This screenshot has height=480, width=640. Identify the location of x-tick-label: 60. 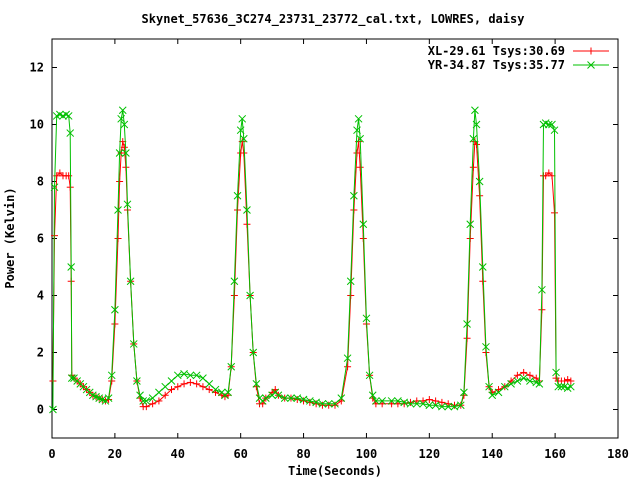
(240, 454).